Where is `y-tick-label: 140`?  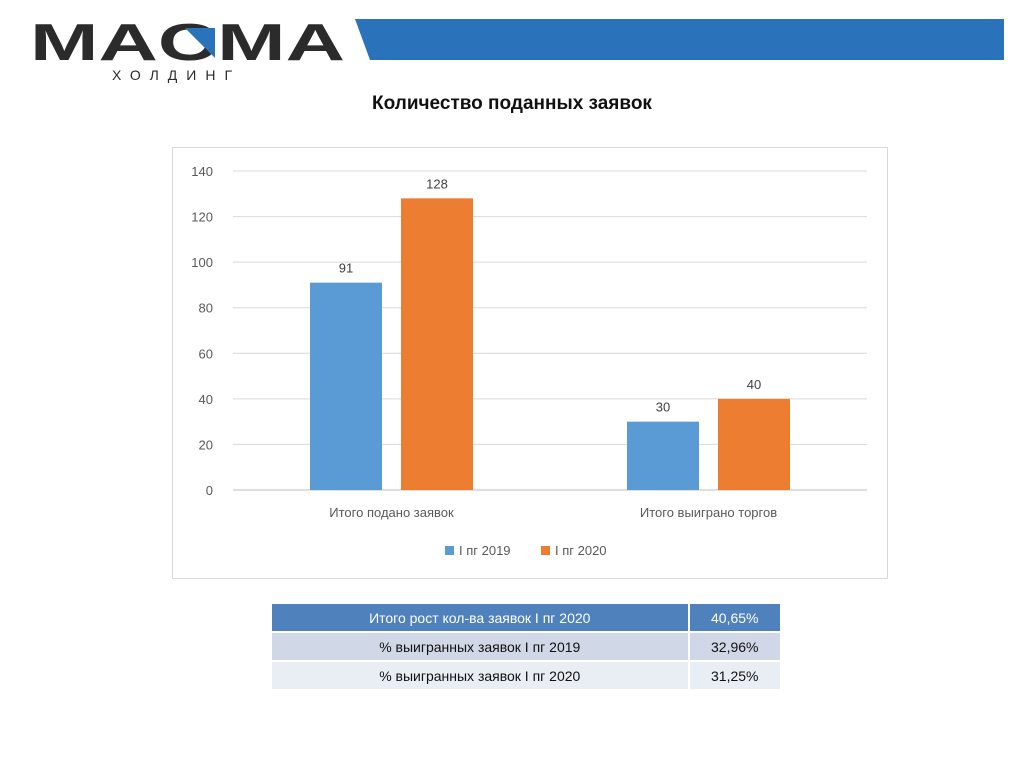 y-tick-label: 140 is located at coordinates (202, 171).